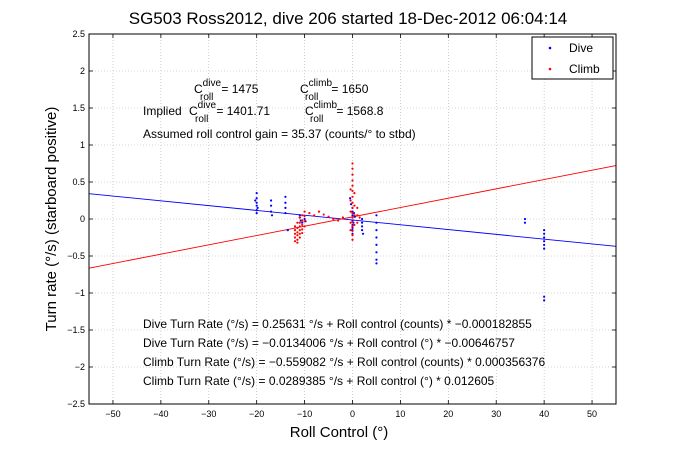 This screenshot has height=454, width=681. Describe the element at coordinates (256, 414) in the screenshot. I see `x-tick-label: −20` at that location.